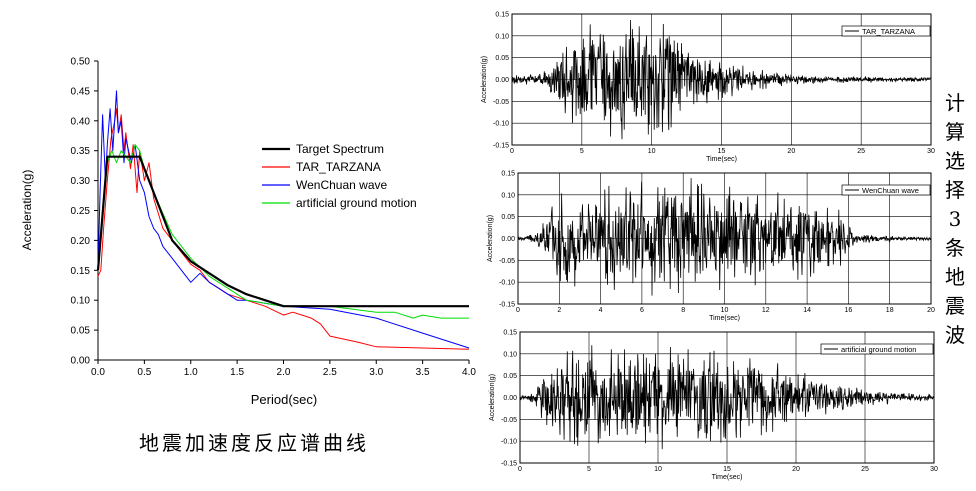  What do you see at coordinates (469, 372) in the screenshot?
I see `spectrum-x-tick-label: 4.0` at bounding box center [469, 372].